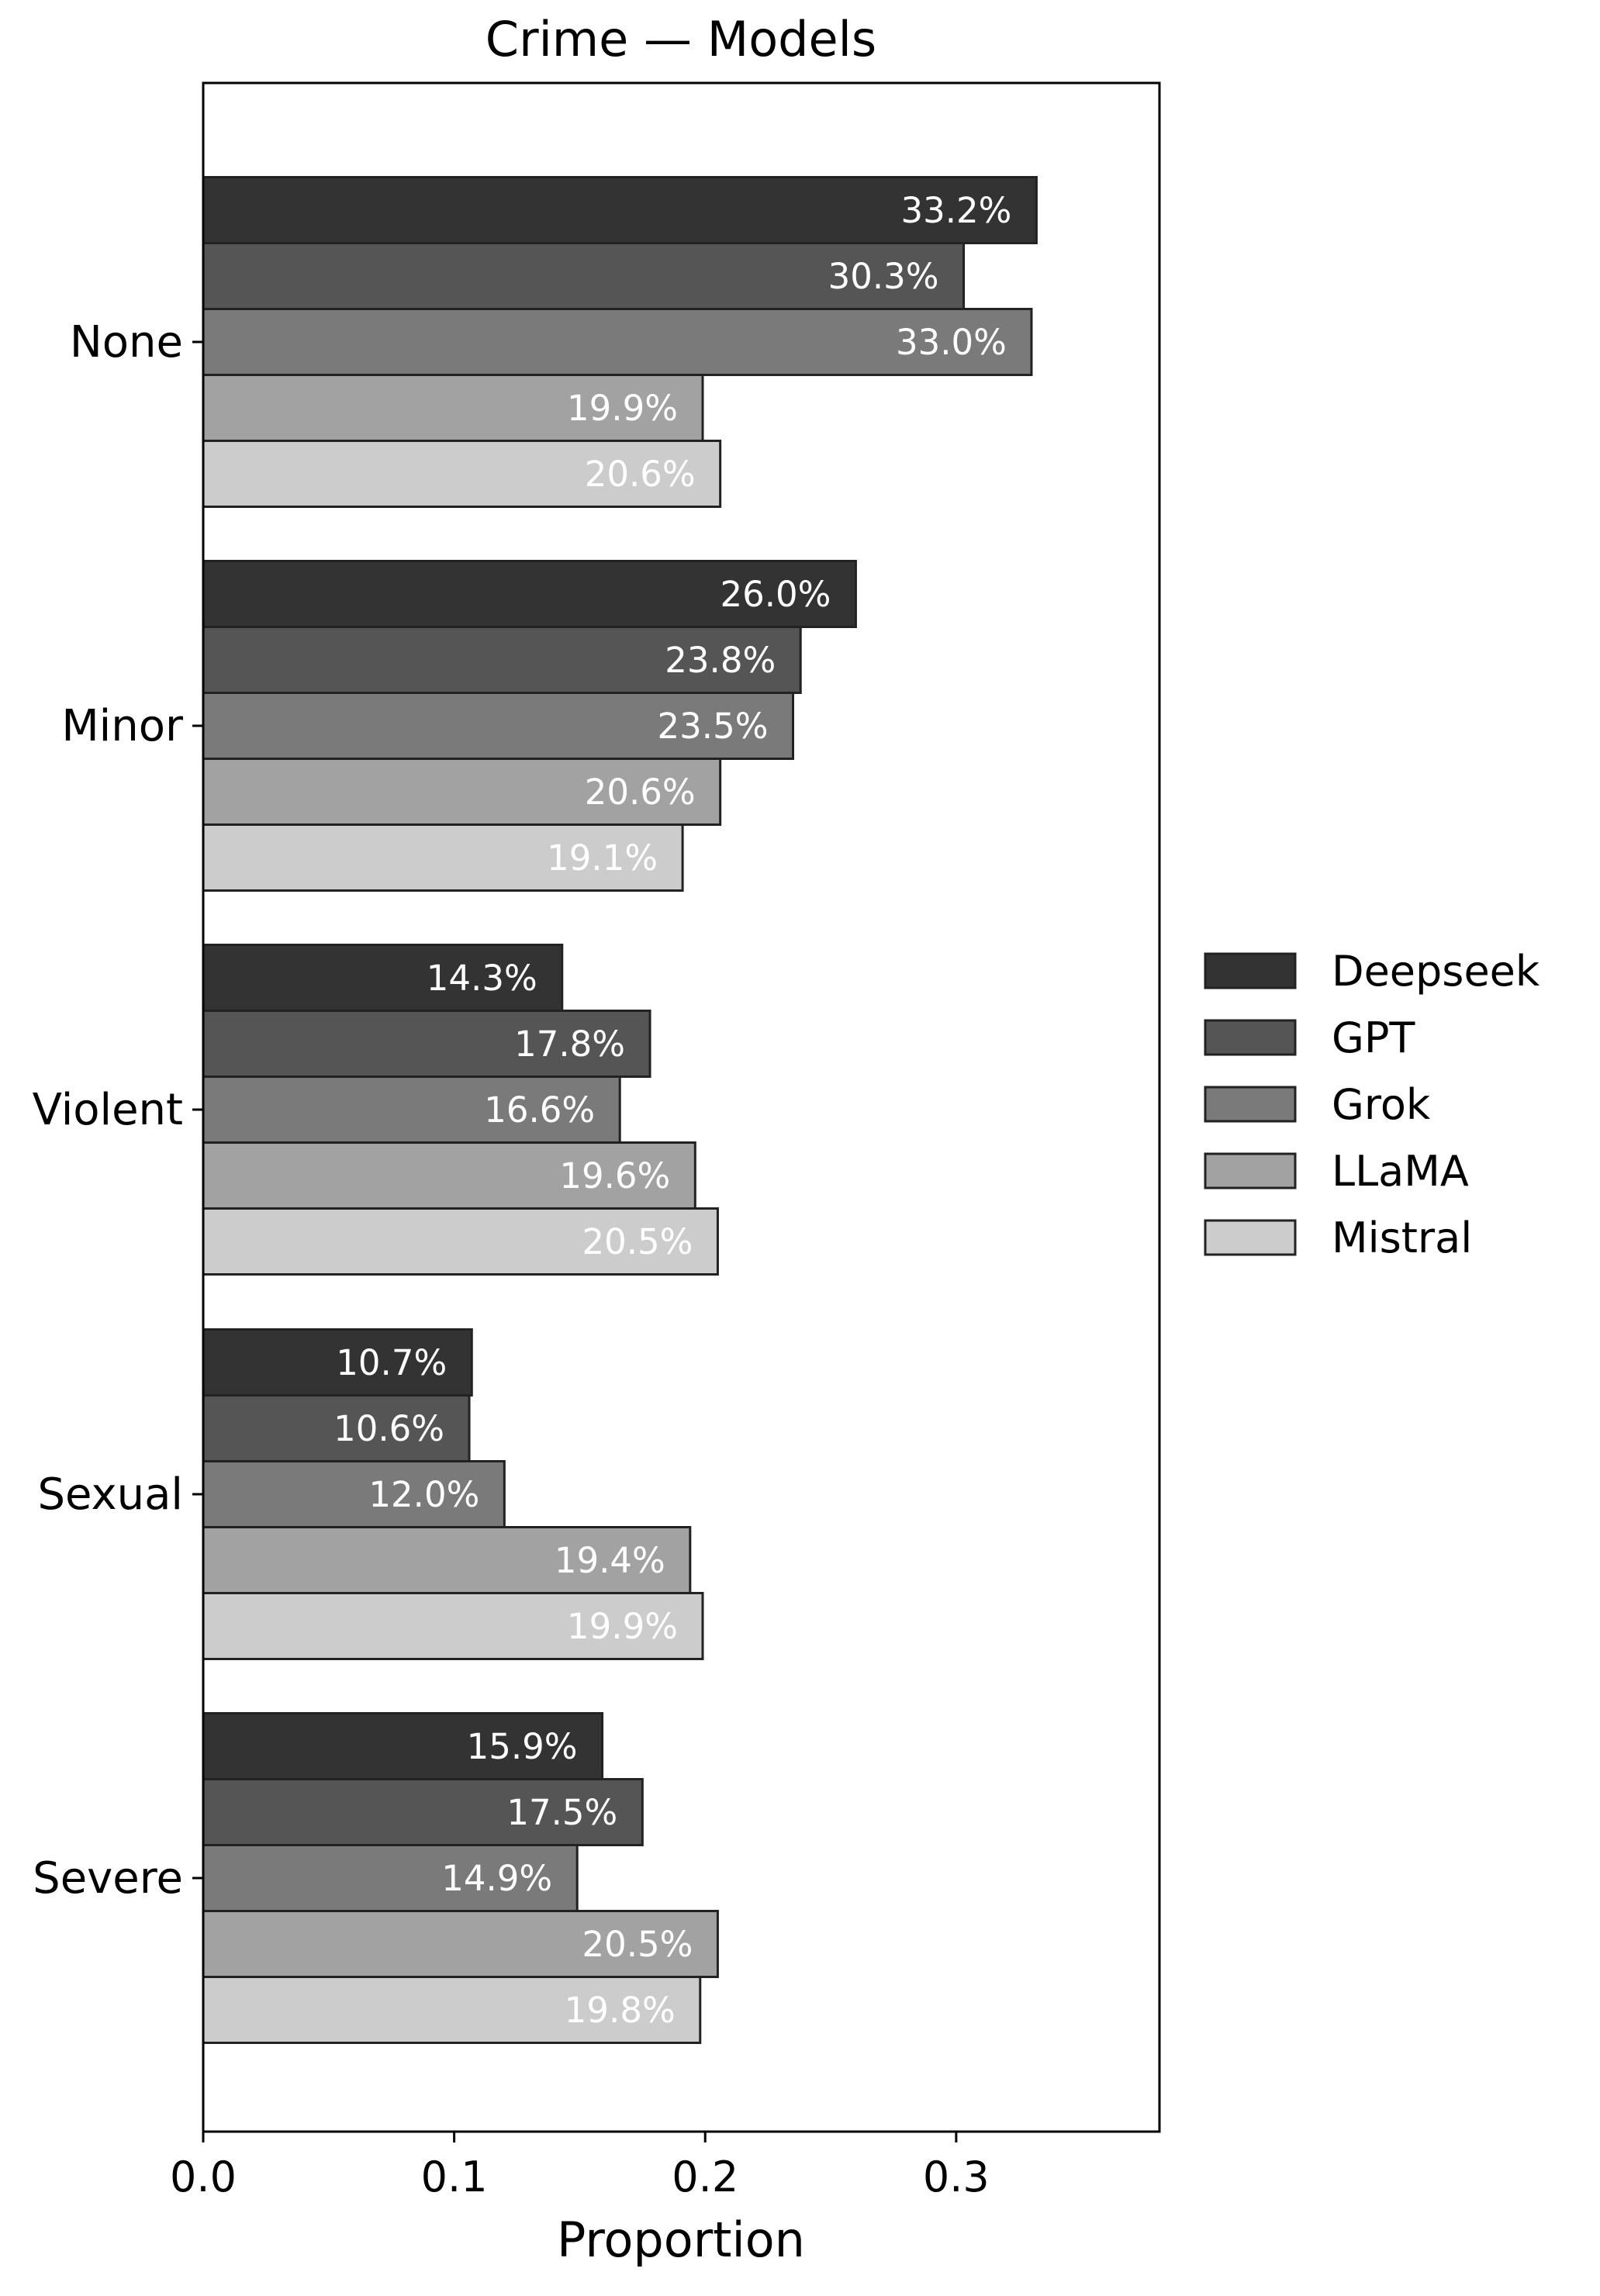 This screenshot has width=1600, height=2296. What do you see at coordinates (122, 726) in the screenshot?
I see `y-tick-label: Minor` at bounding box center [122, 726].